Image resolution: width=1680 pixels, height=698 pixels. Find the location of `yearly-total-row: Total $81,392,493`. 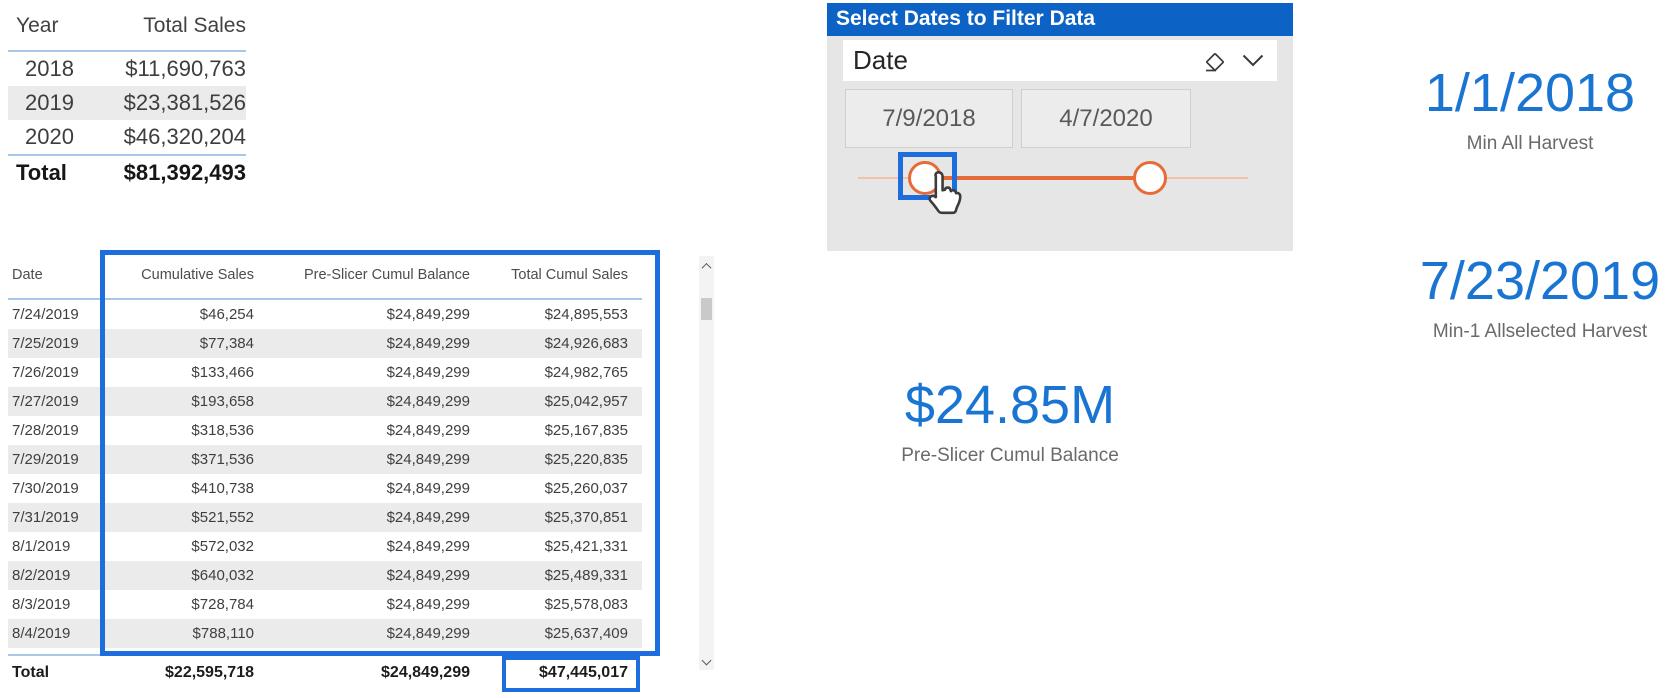

yearly-total-row: Total $81,392,493 is located at coordinates (127, 173).